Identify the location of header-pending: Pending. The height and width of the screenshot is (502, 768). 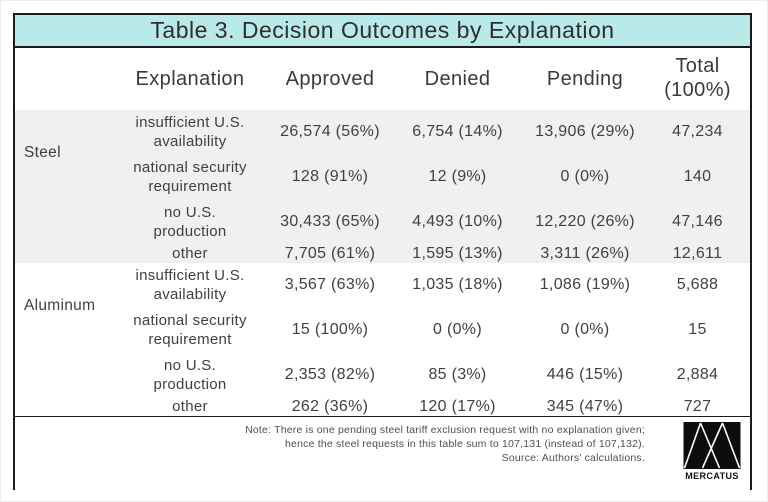
(585, 78).